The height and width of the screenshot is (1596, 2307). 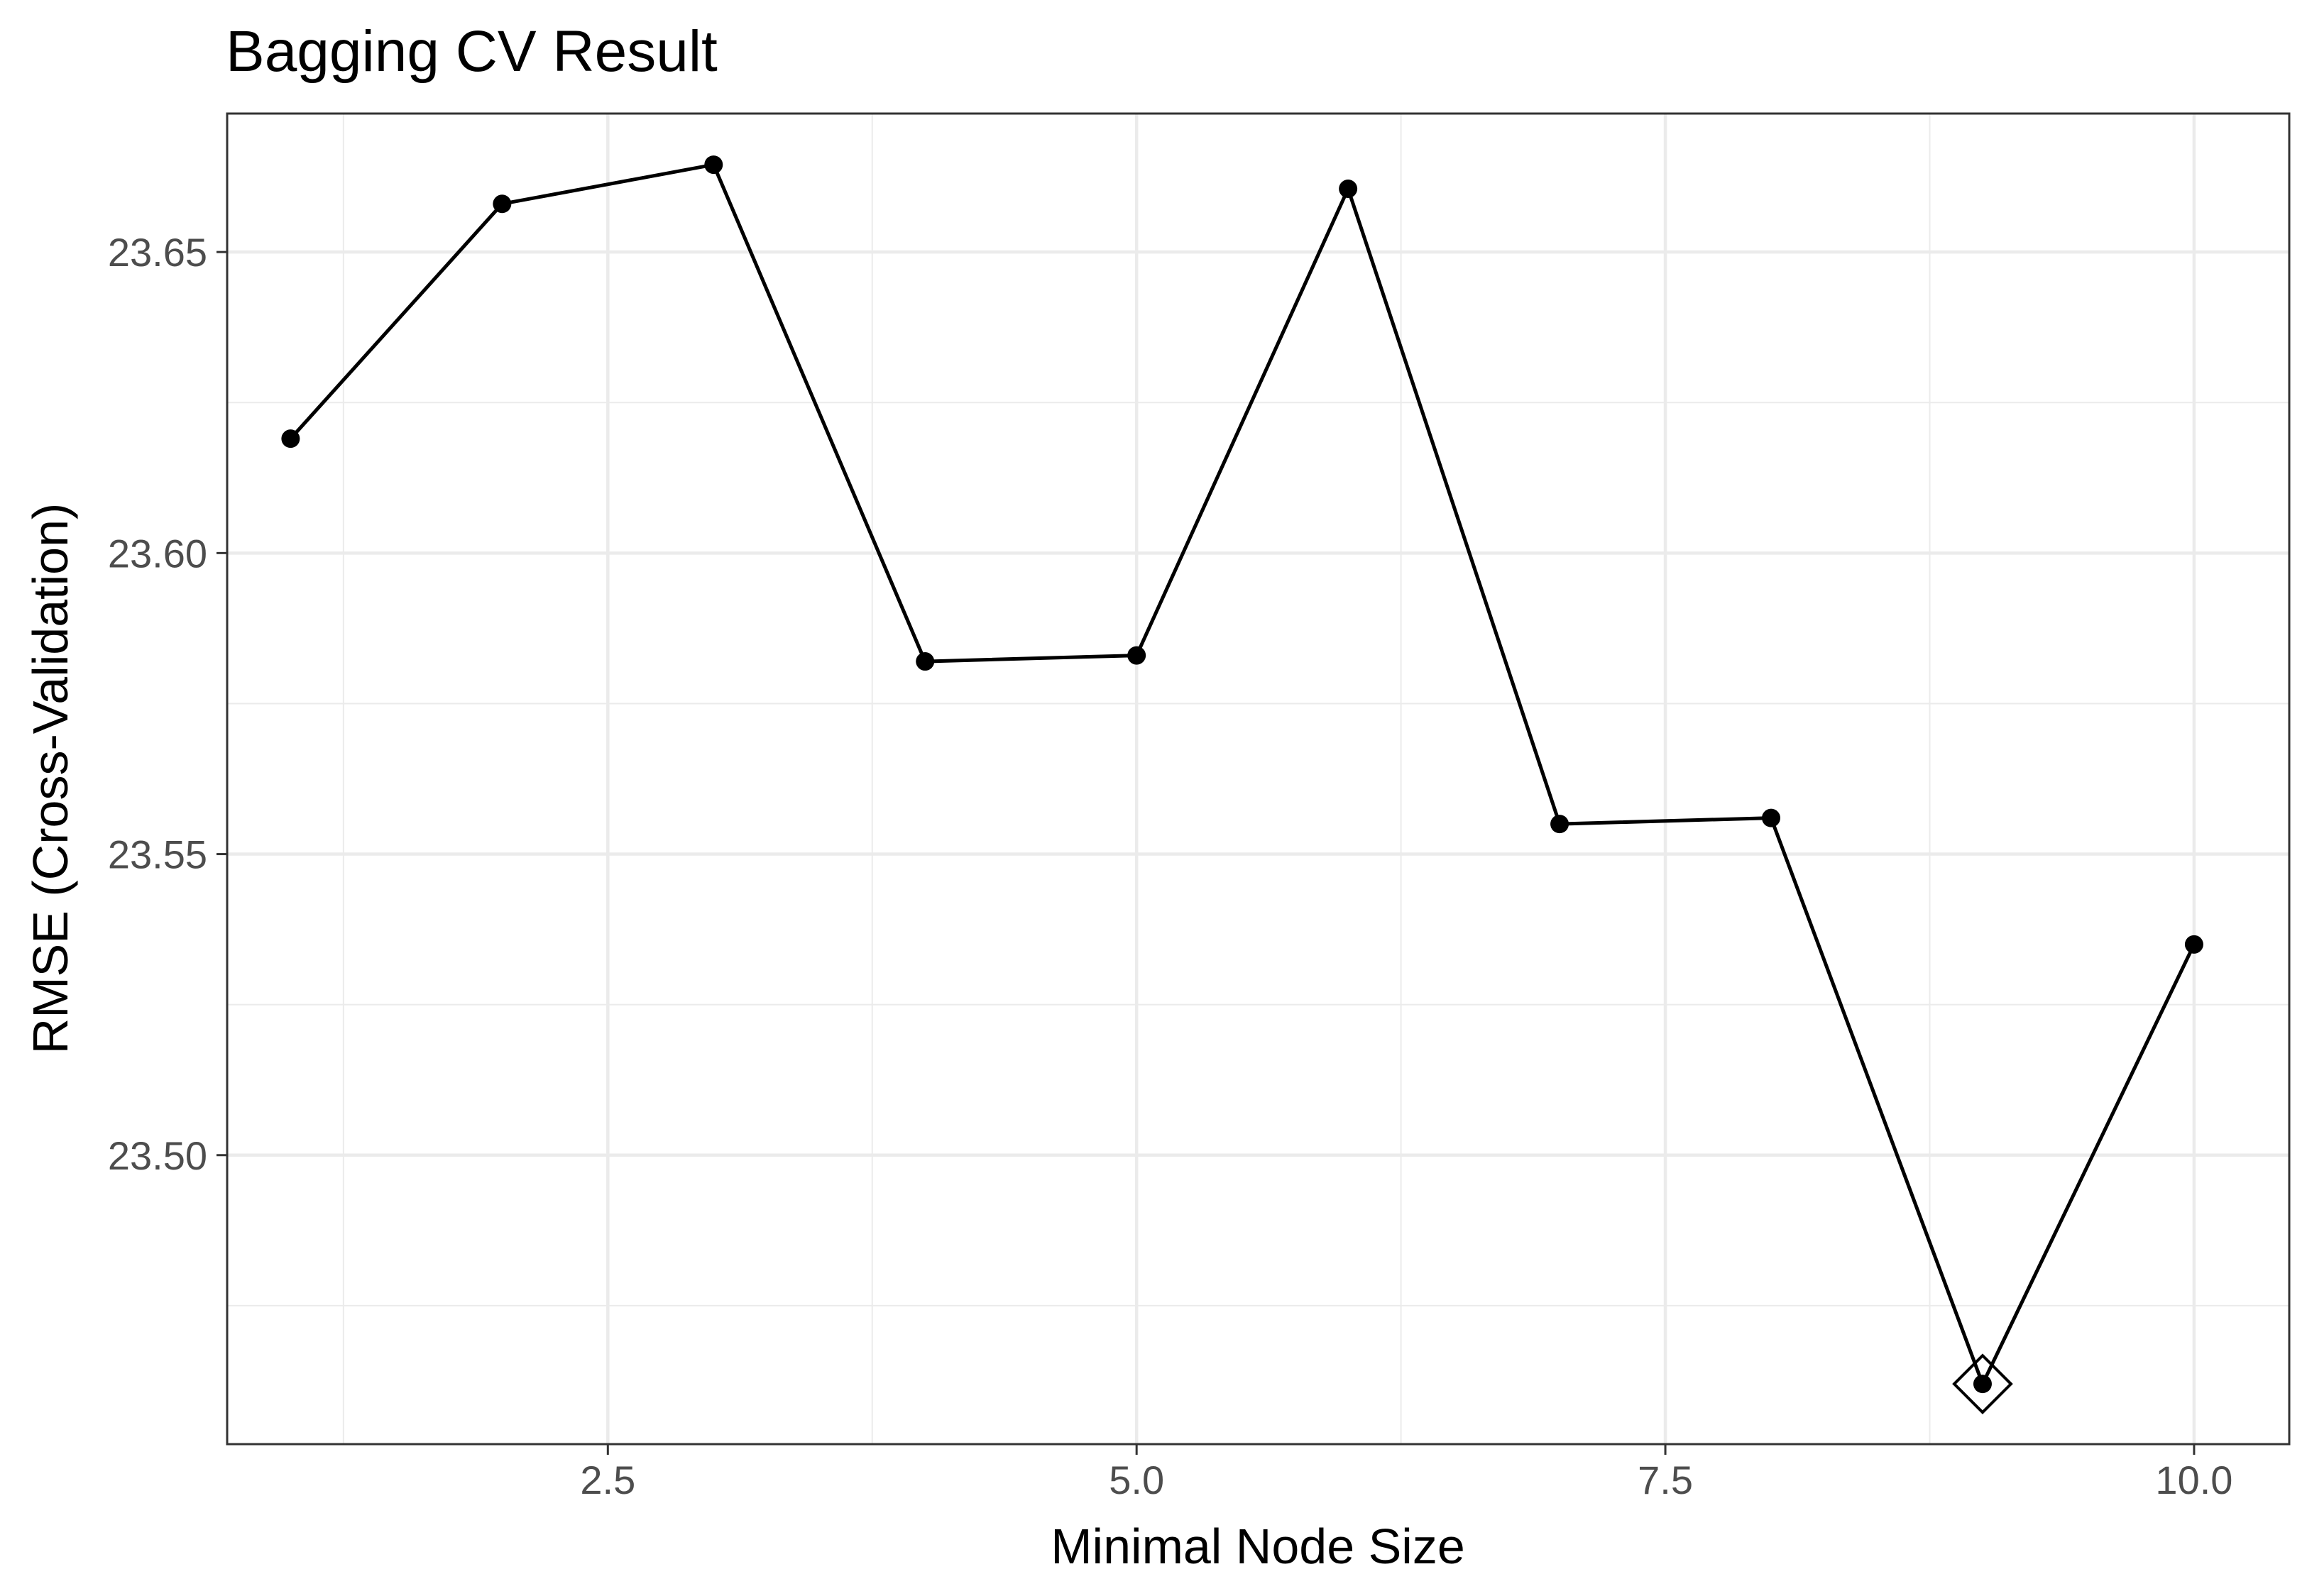 What do you see at coordinates (157, 252) in the screenshot?
I see `y-tick-label: 23.65` at bounding box center [157, 252].